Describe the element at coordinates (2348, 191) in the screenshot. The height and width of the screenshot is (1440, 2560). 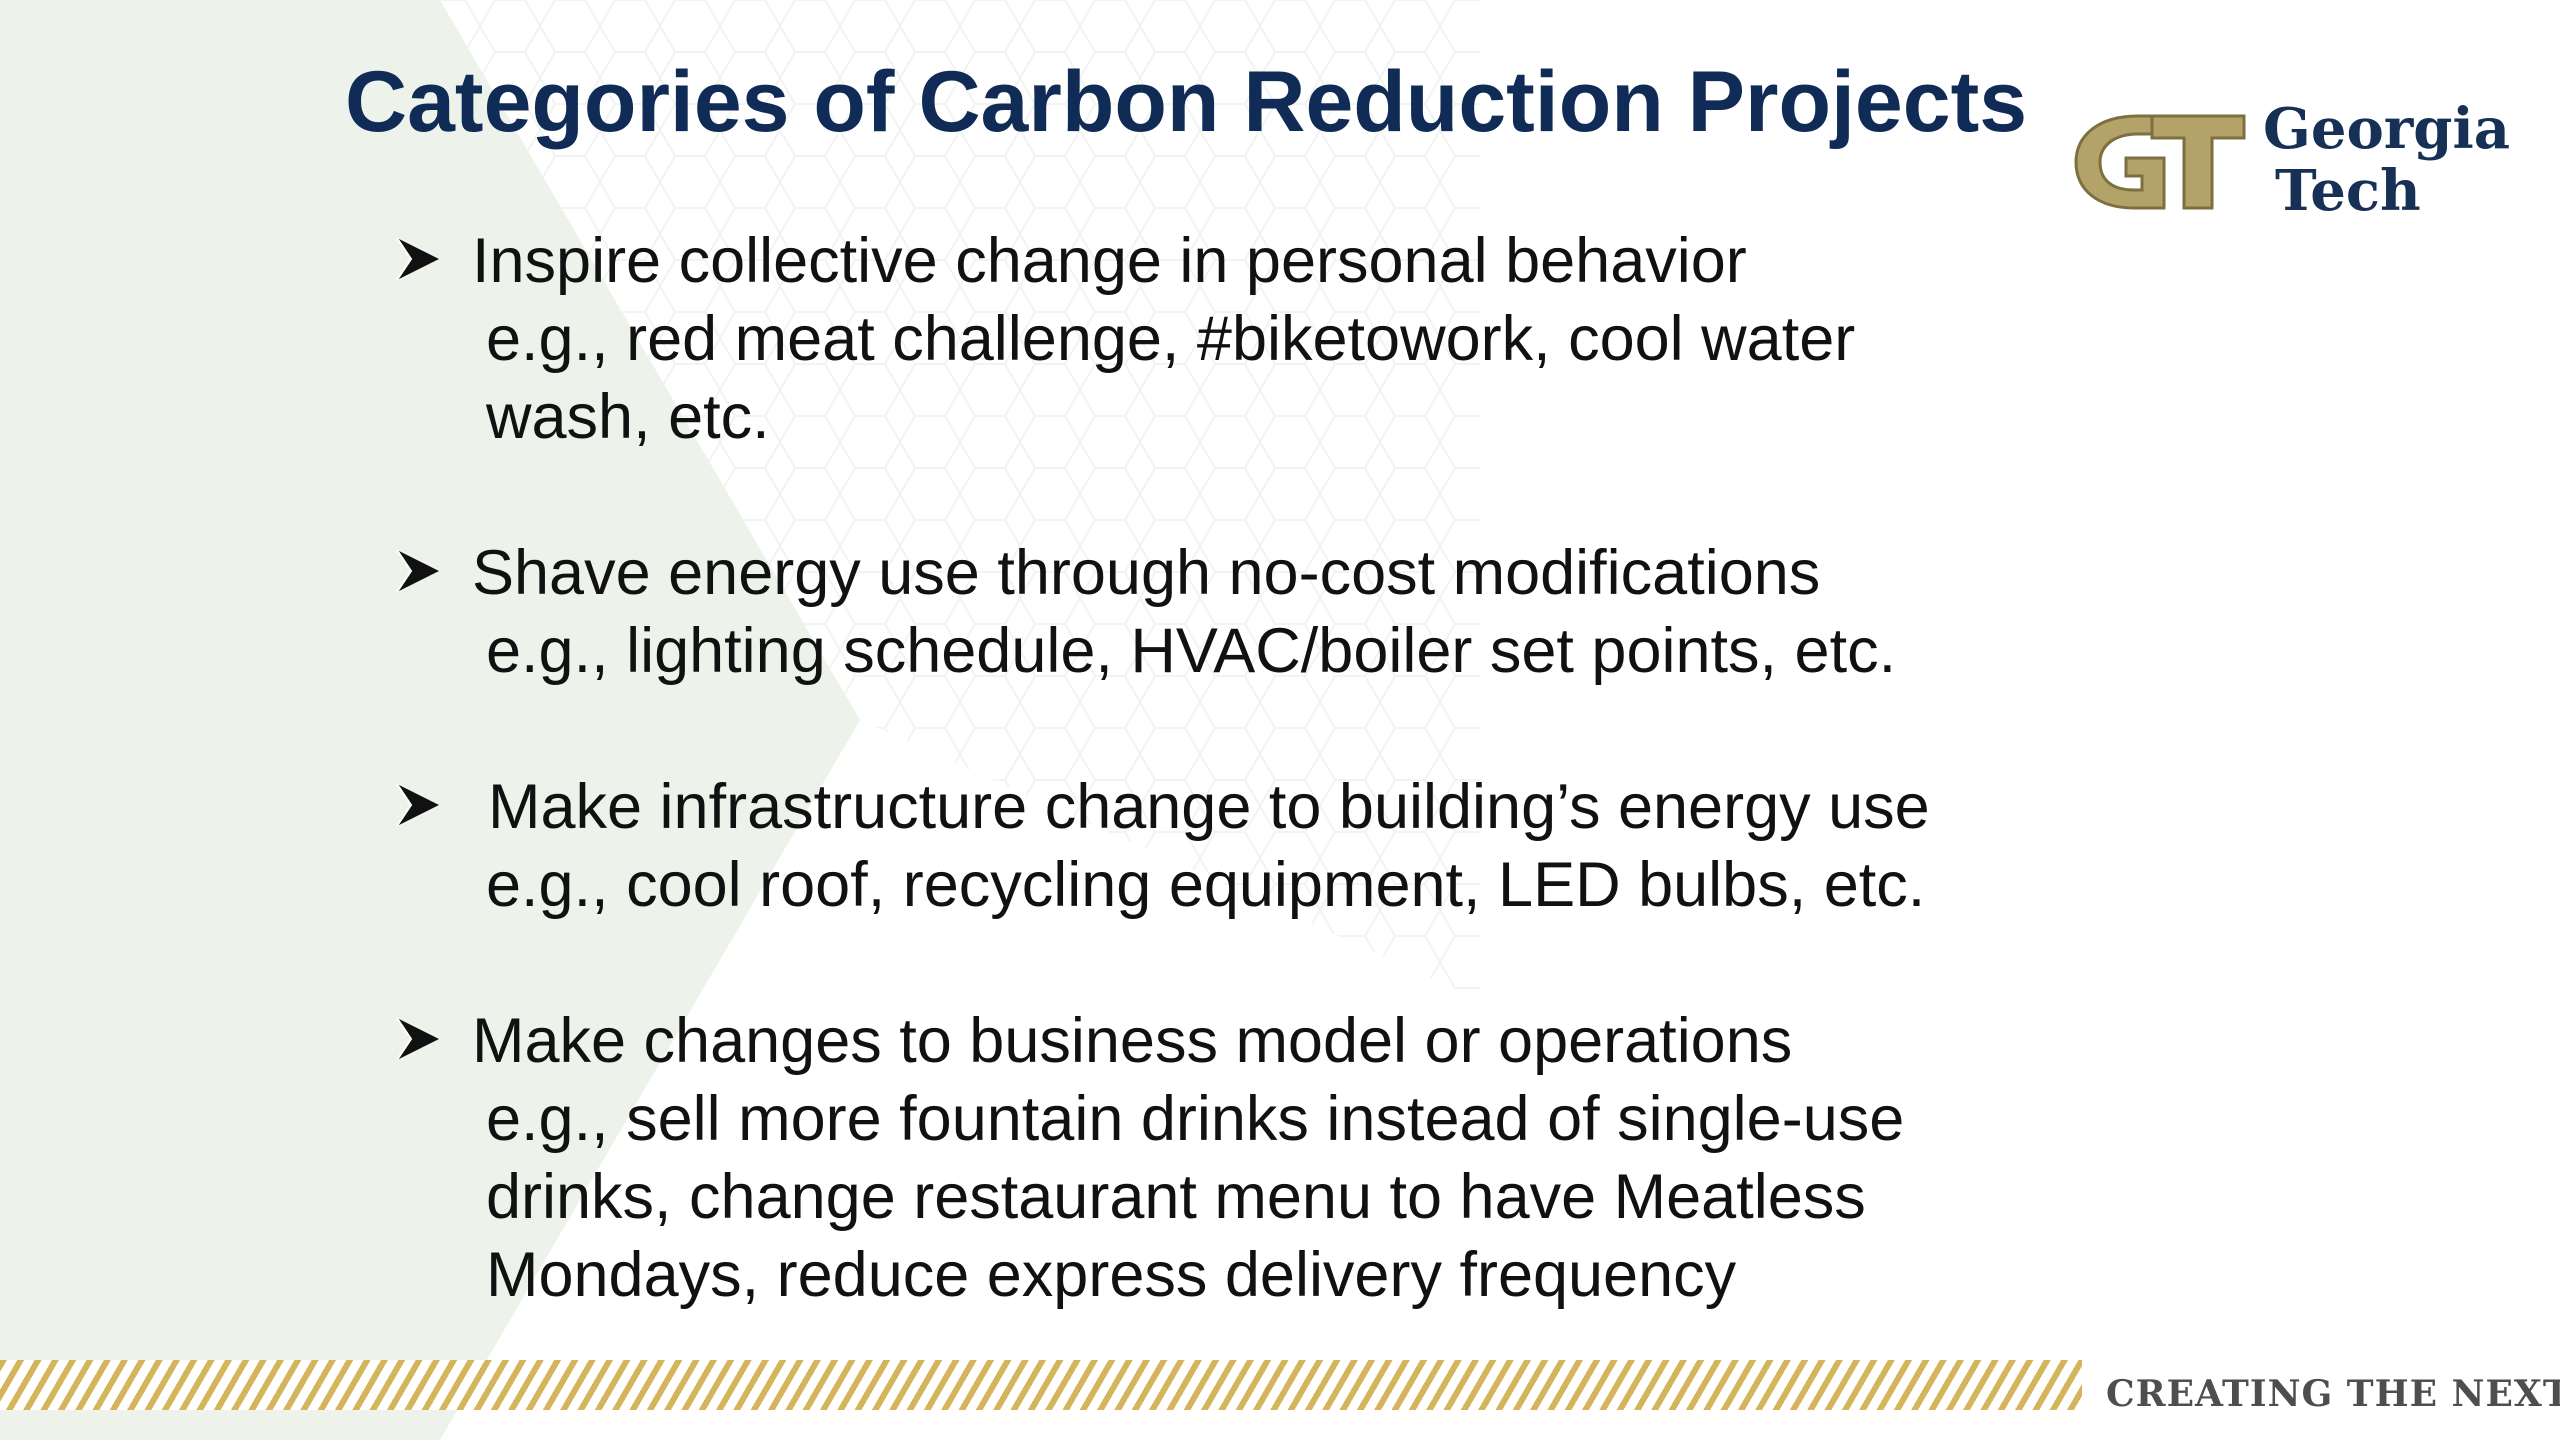
I see `logo-line-2: Tech` at that location.